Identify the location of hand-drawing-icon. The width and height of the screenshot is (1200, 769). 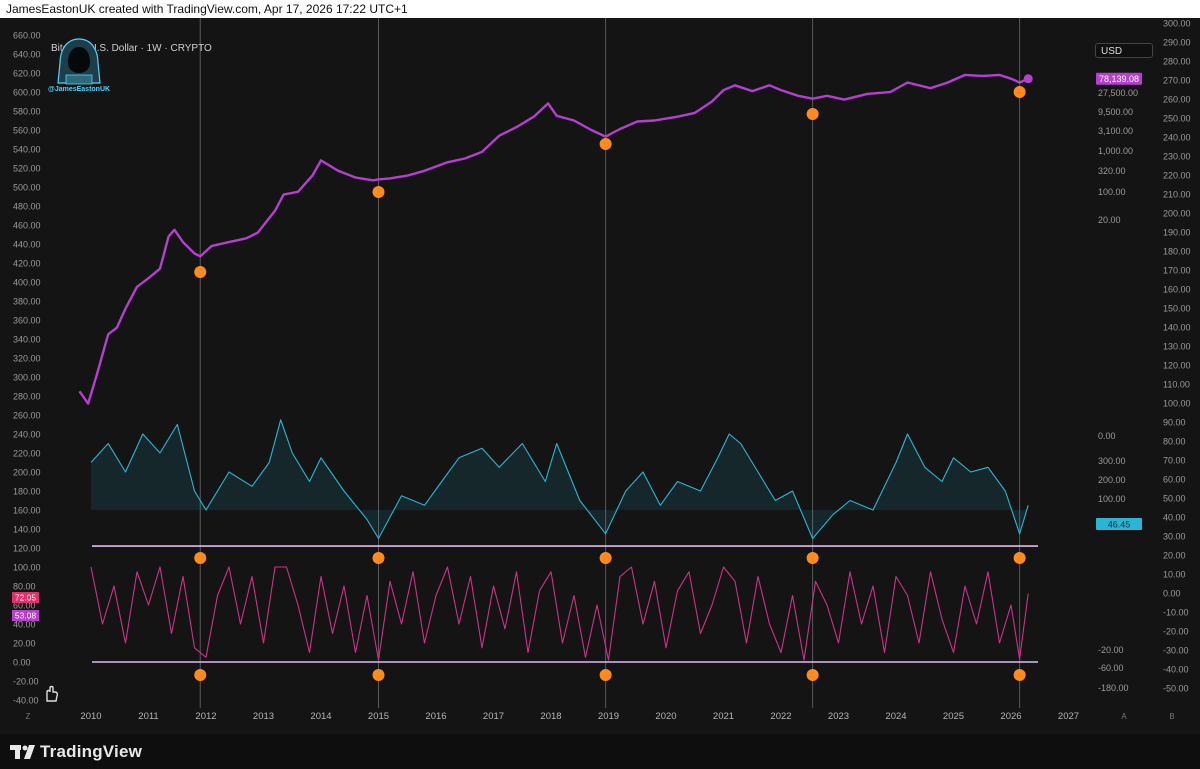
(53, 694).